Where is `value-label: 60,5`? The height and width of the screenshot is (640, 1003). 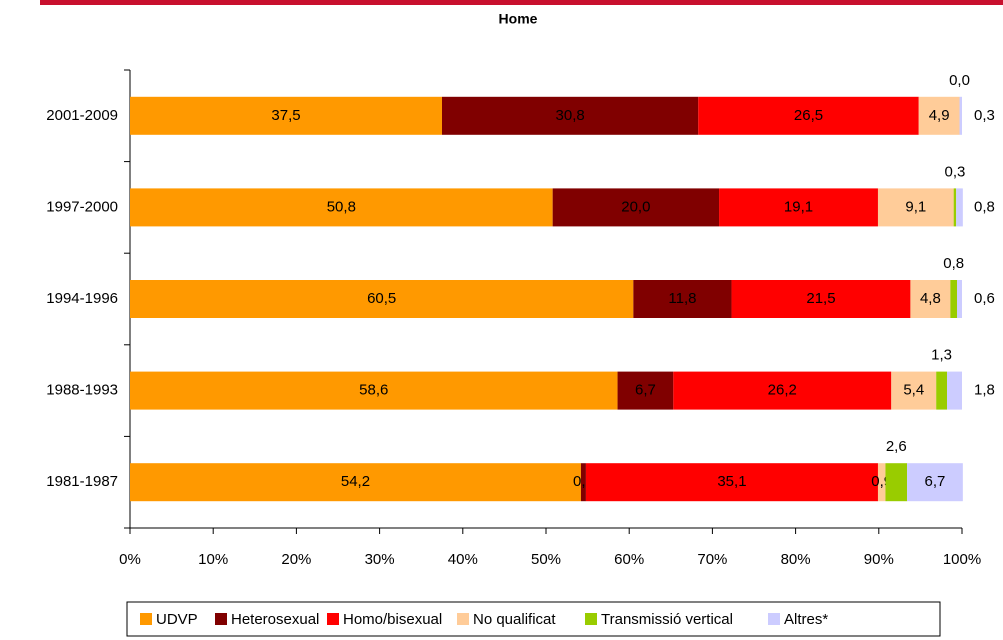
value-label: 60,5 is located at coordinates (381, 298).